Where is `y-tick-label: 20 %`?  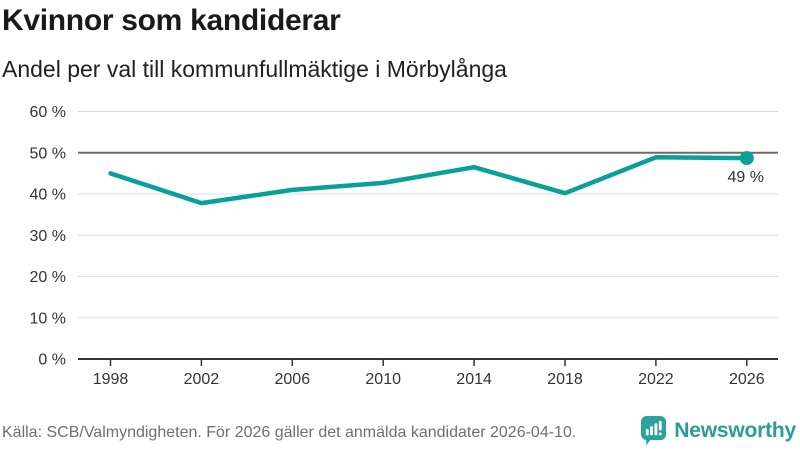
y-tick-label: 20 % is located at coordinates (48, 277).